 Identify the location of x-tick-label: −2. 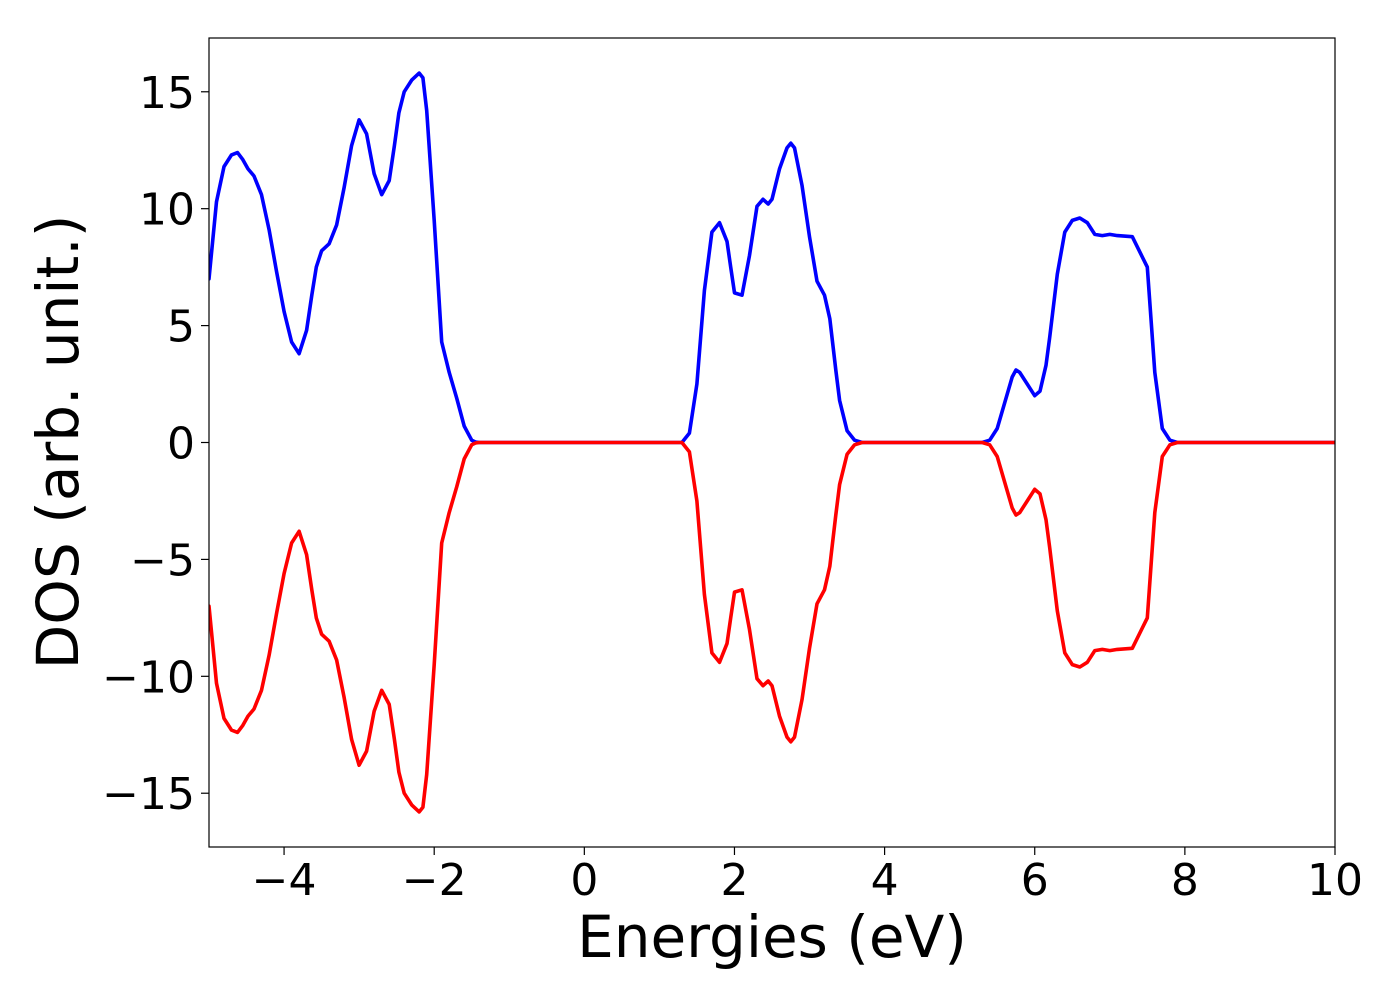
(434, 880).